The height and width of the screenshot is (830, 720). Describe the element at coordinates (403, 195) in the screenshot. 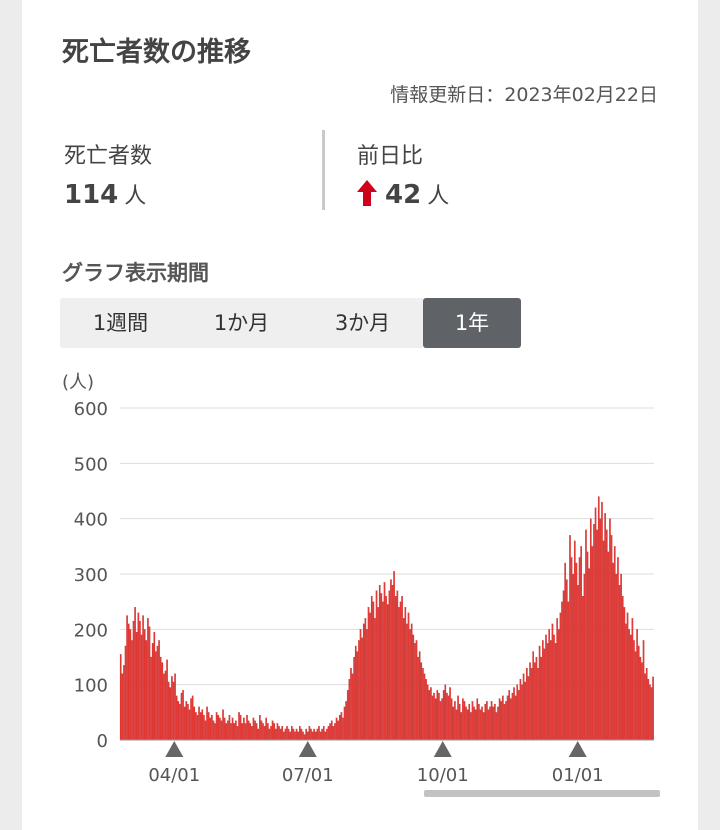

I see `diff-value: 42` at that location.